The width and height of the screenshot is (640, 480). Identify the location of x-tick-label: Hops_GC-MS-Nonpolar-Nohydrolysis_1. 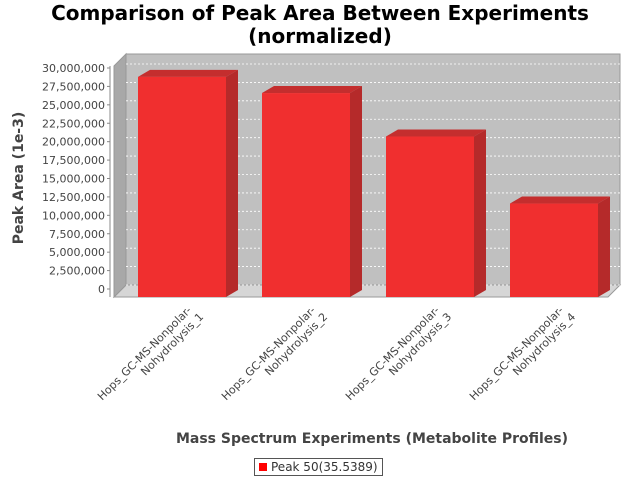
(150, 356).